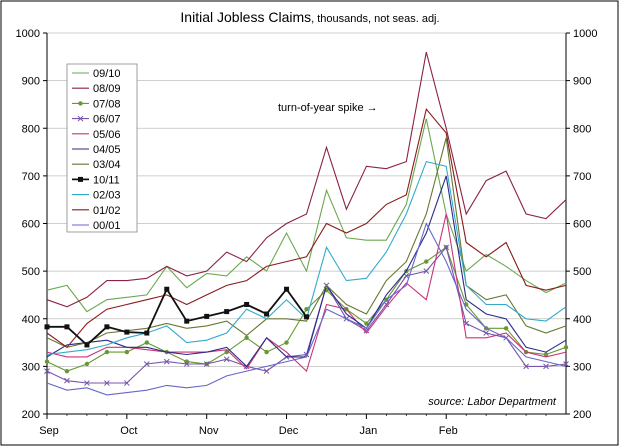 This screenshot has width=619, height=446. Describe the element at coordinates (107, 120) in the screenshot. I see `legend-item-06-07-label: 06/07` at that location.